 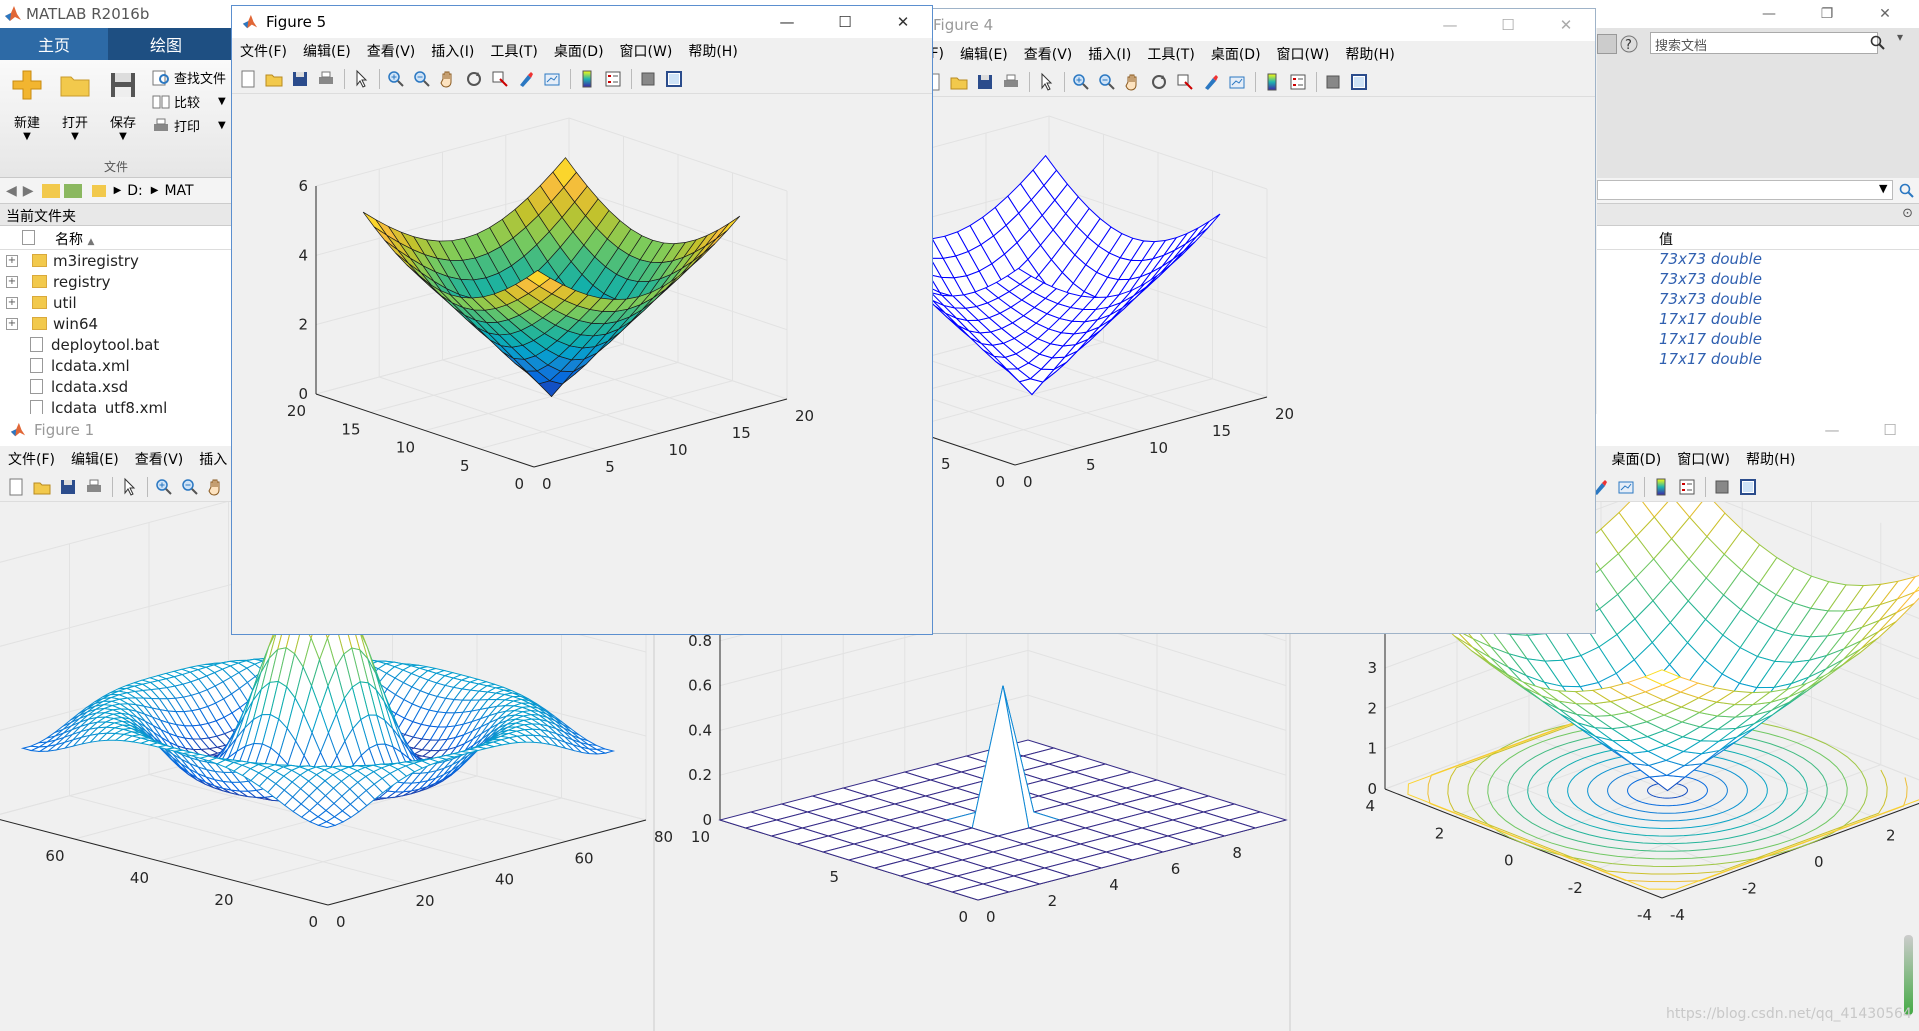 I want to click on breadcrumb-drive: D:, so click(x=135, y=190).